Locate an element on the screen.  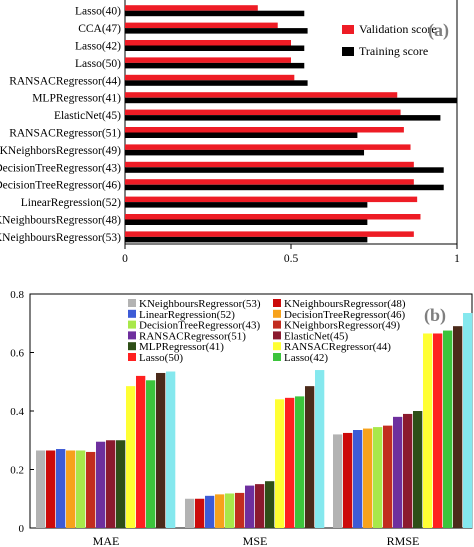
x-tick-label-a-0: 0 is located at coordinates (125, 259).